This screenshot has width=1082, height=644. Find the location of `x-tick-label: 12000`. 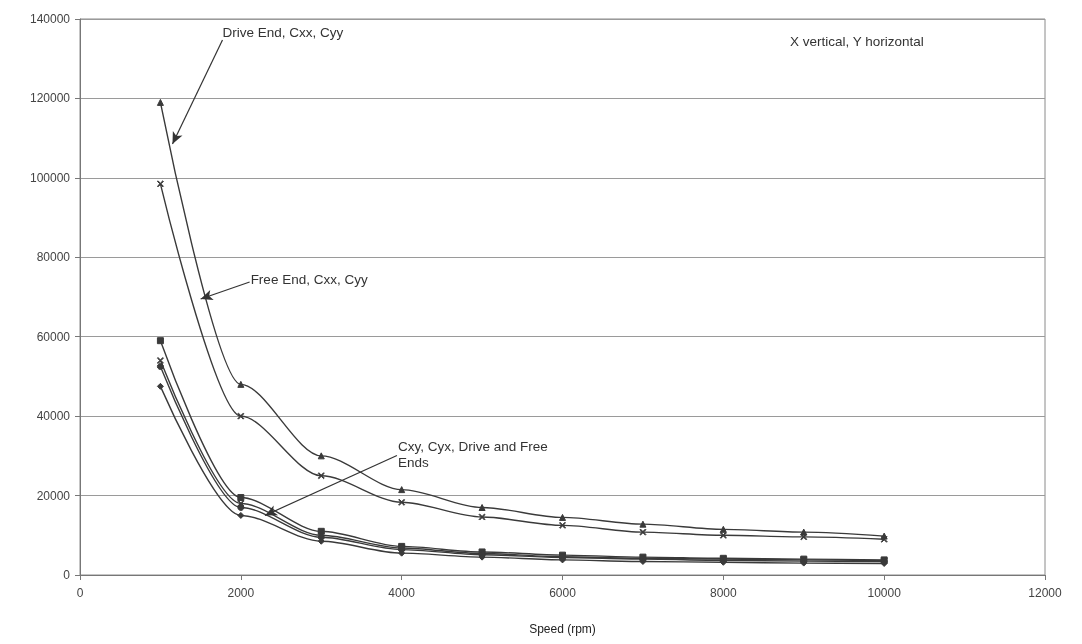

x-tick-label: 12000 is located at coordinates (1045, 593).